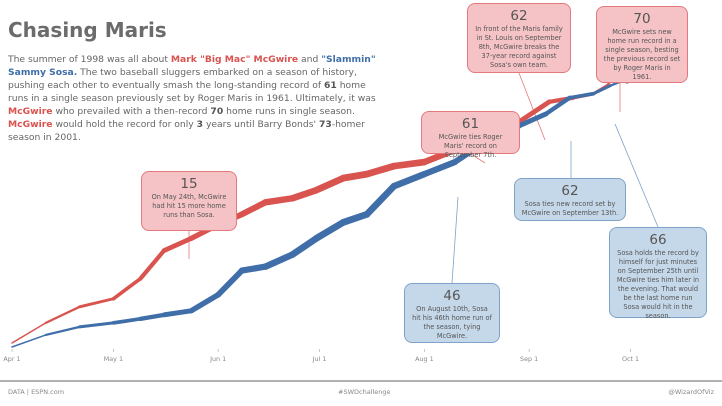  Describe the element at coordinates (189, 184) in the screenshot. I see `callout-number: 15` at that location.